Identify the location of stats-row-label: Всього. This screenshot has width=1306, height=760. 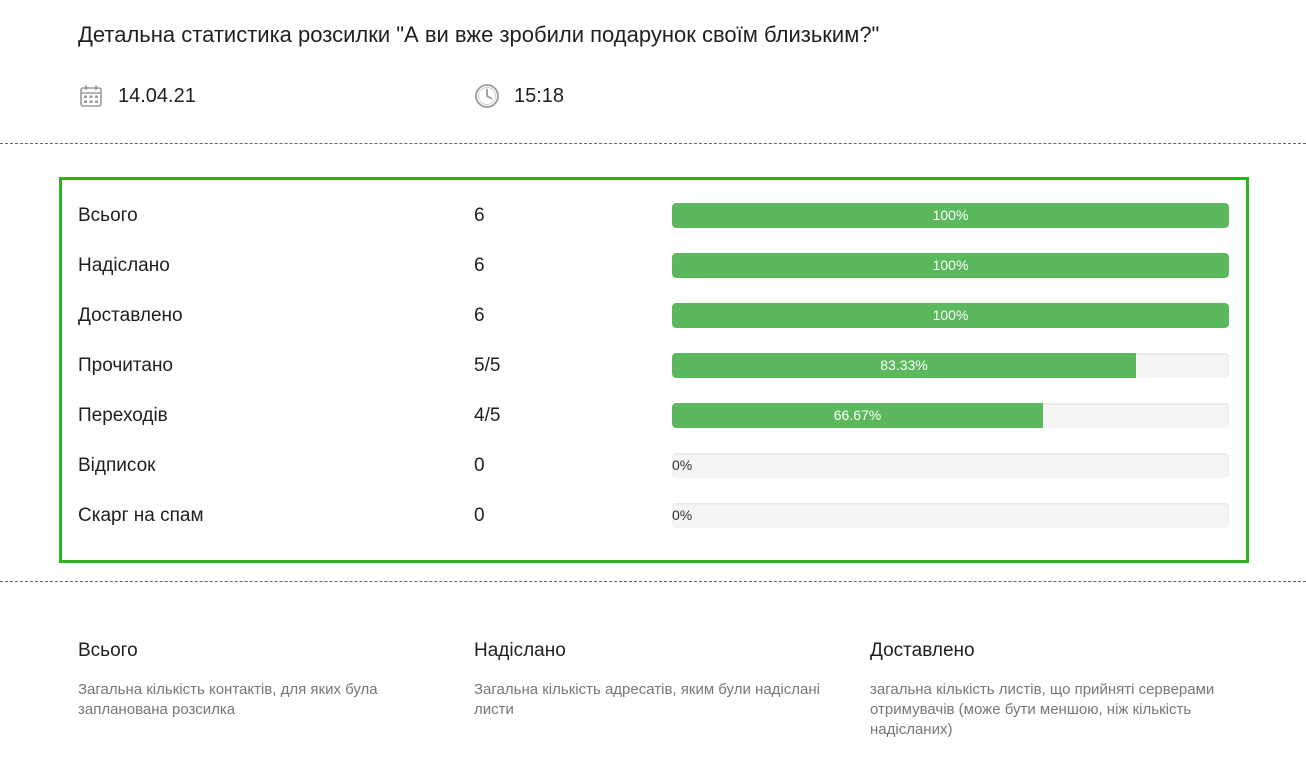
(108, 215).